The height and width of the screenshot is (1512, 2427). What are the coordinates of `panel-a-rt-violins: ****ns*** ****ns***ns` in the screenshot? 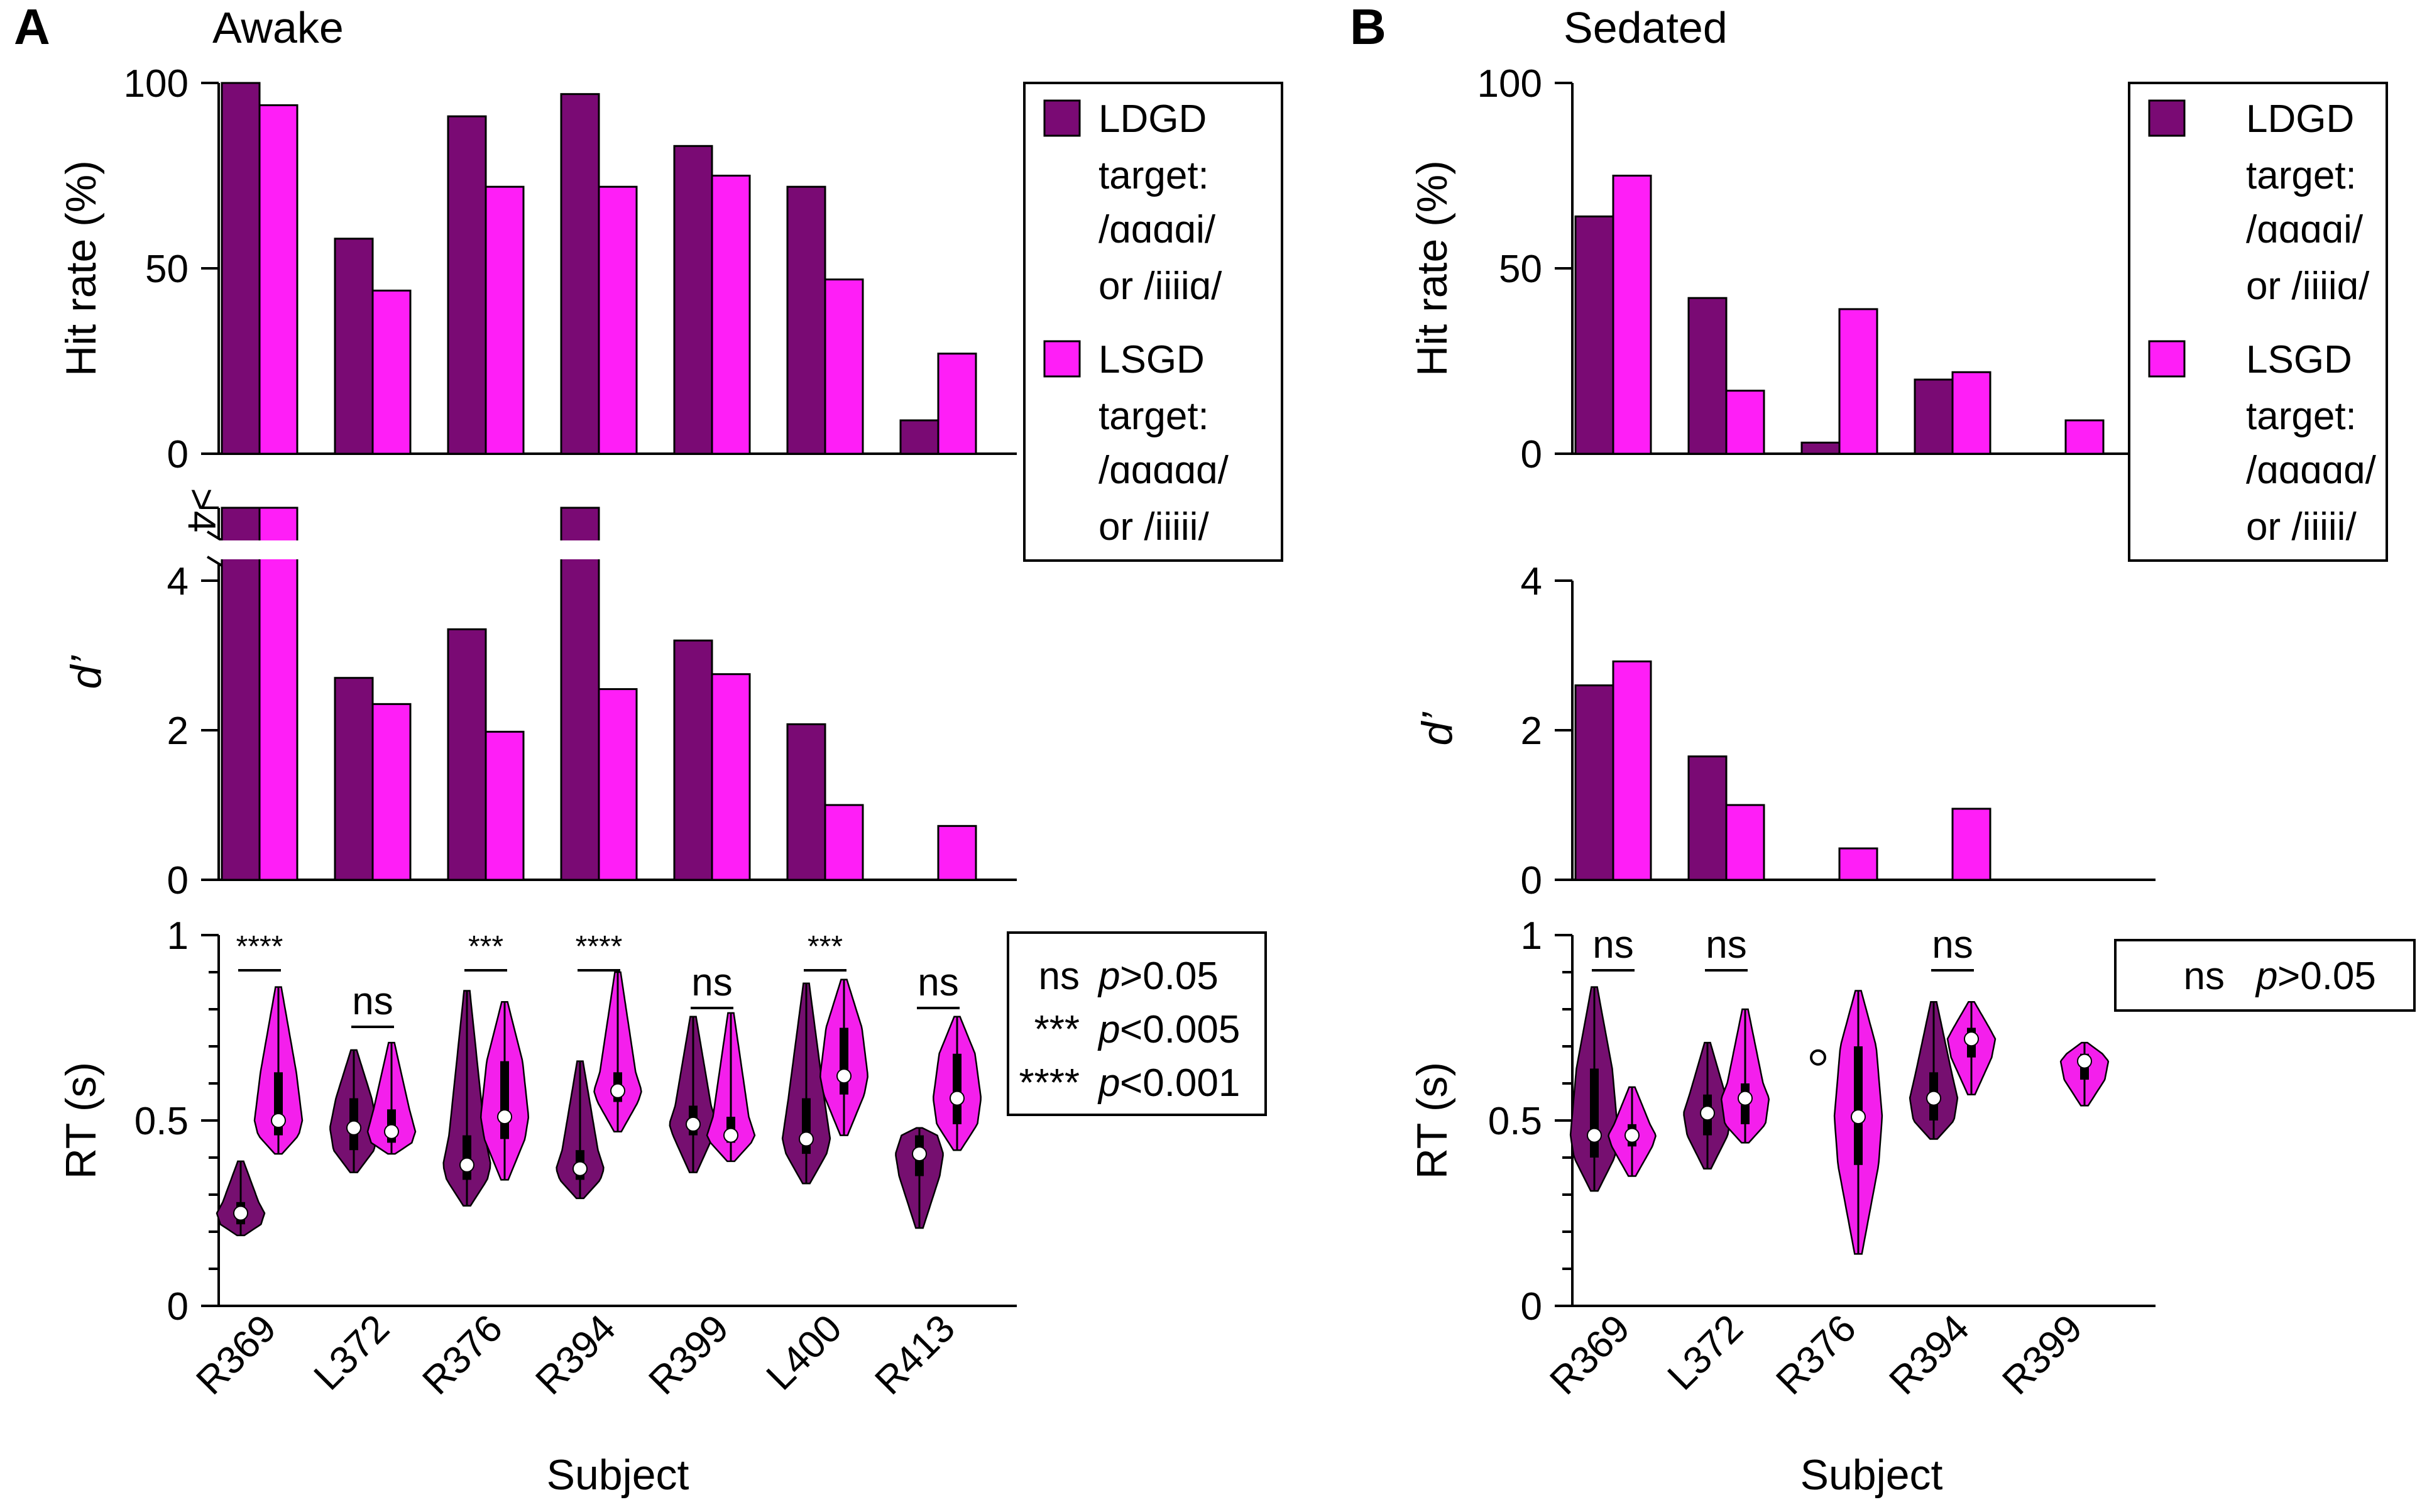 It's located at (599, 1083).